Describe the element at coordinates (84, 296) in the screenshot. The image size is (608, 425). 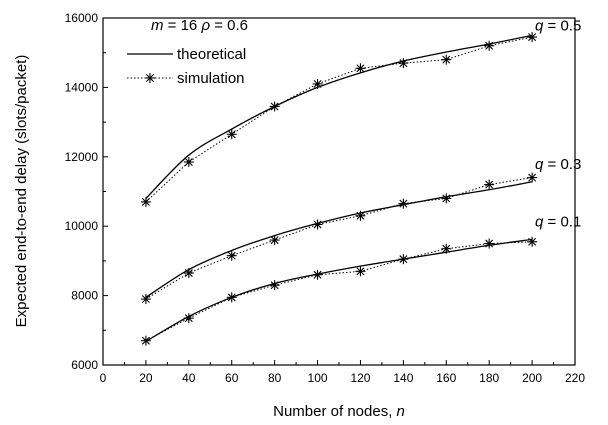
I see `y-tick-label: 8000` at that location.